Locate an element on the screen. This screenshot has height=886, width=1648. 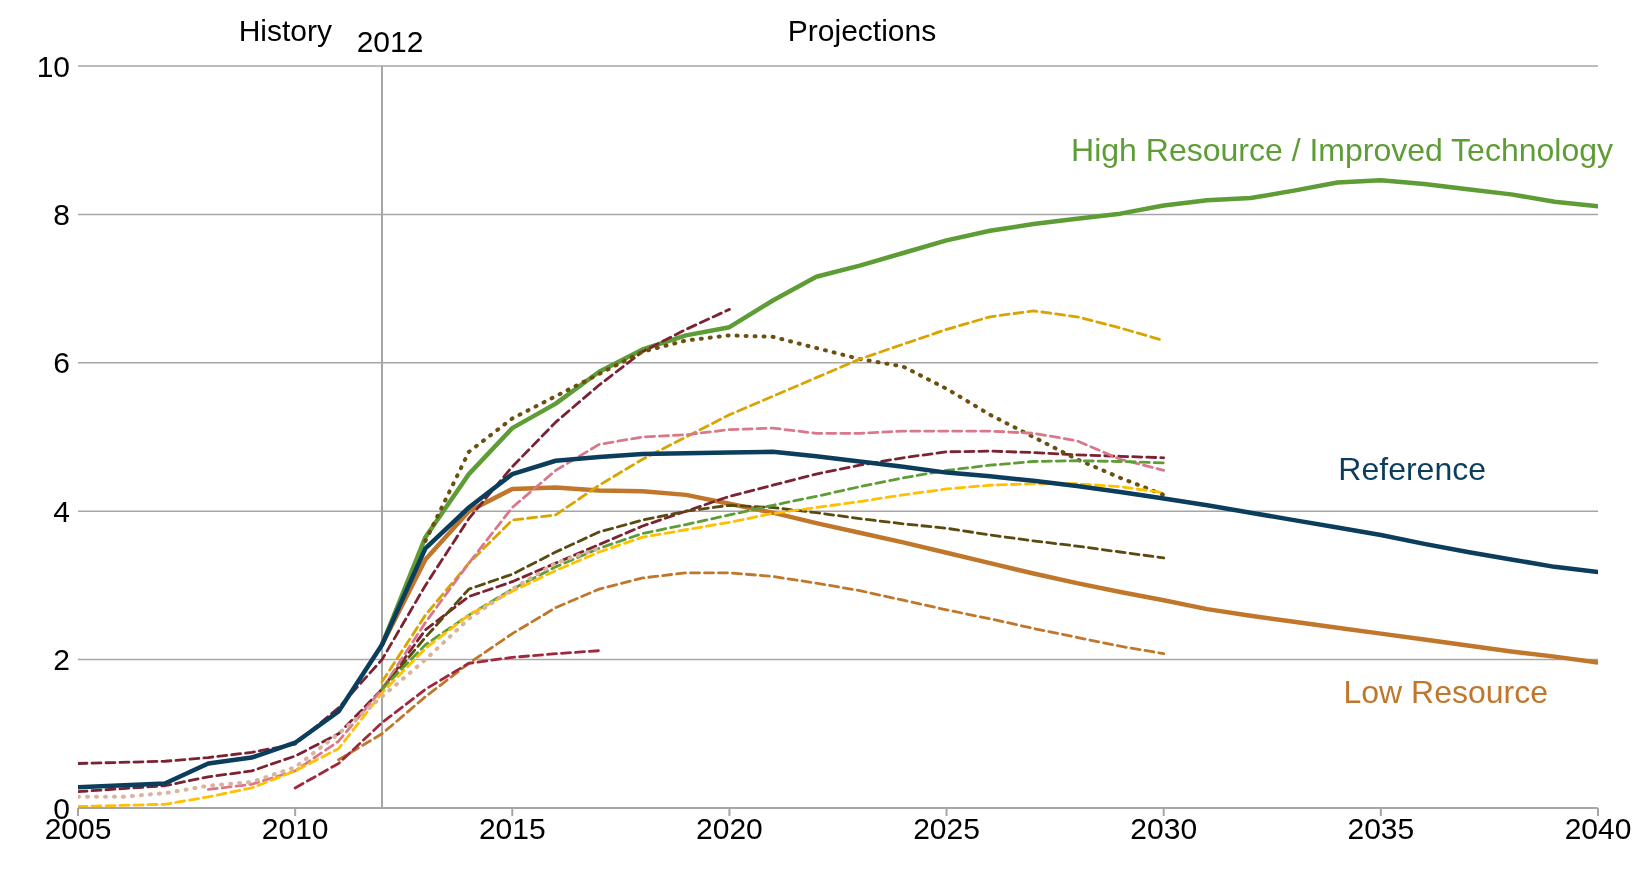
y-tick-label: 2 is located at coordinates (61, 660).